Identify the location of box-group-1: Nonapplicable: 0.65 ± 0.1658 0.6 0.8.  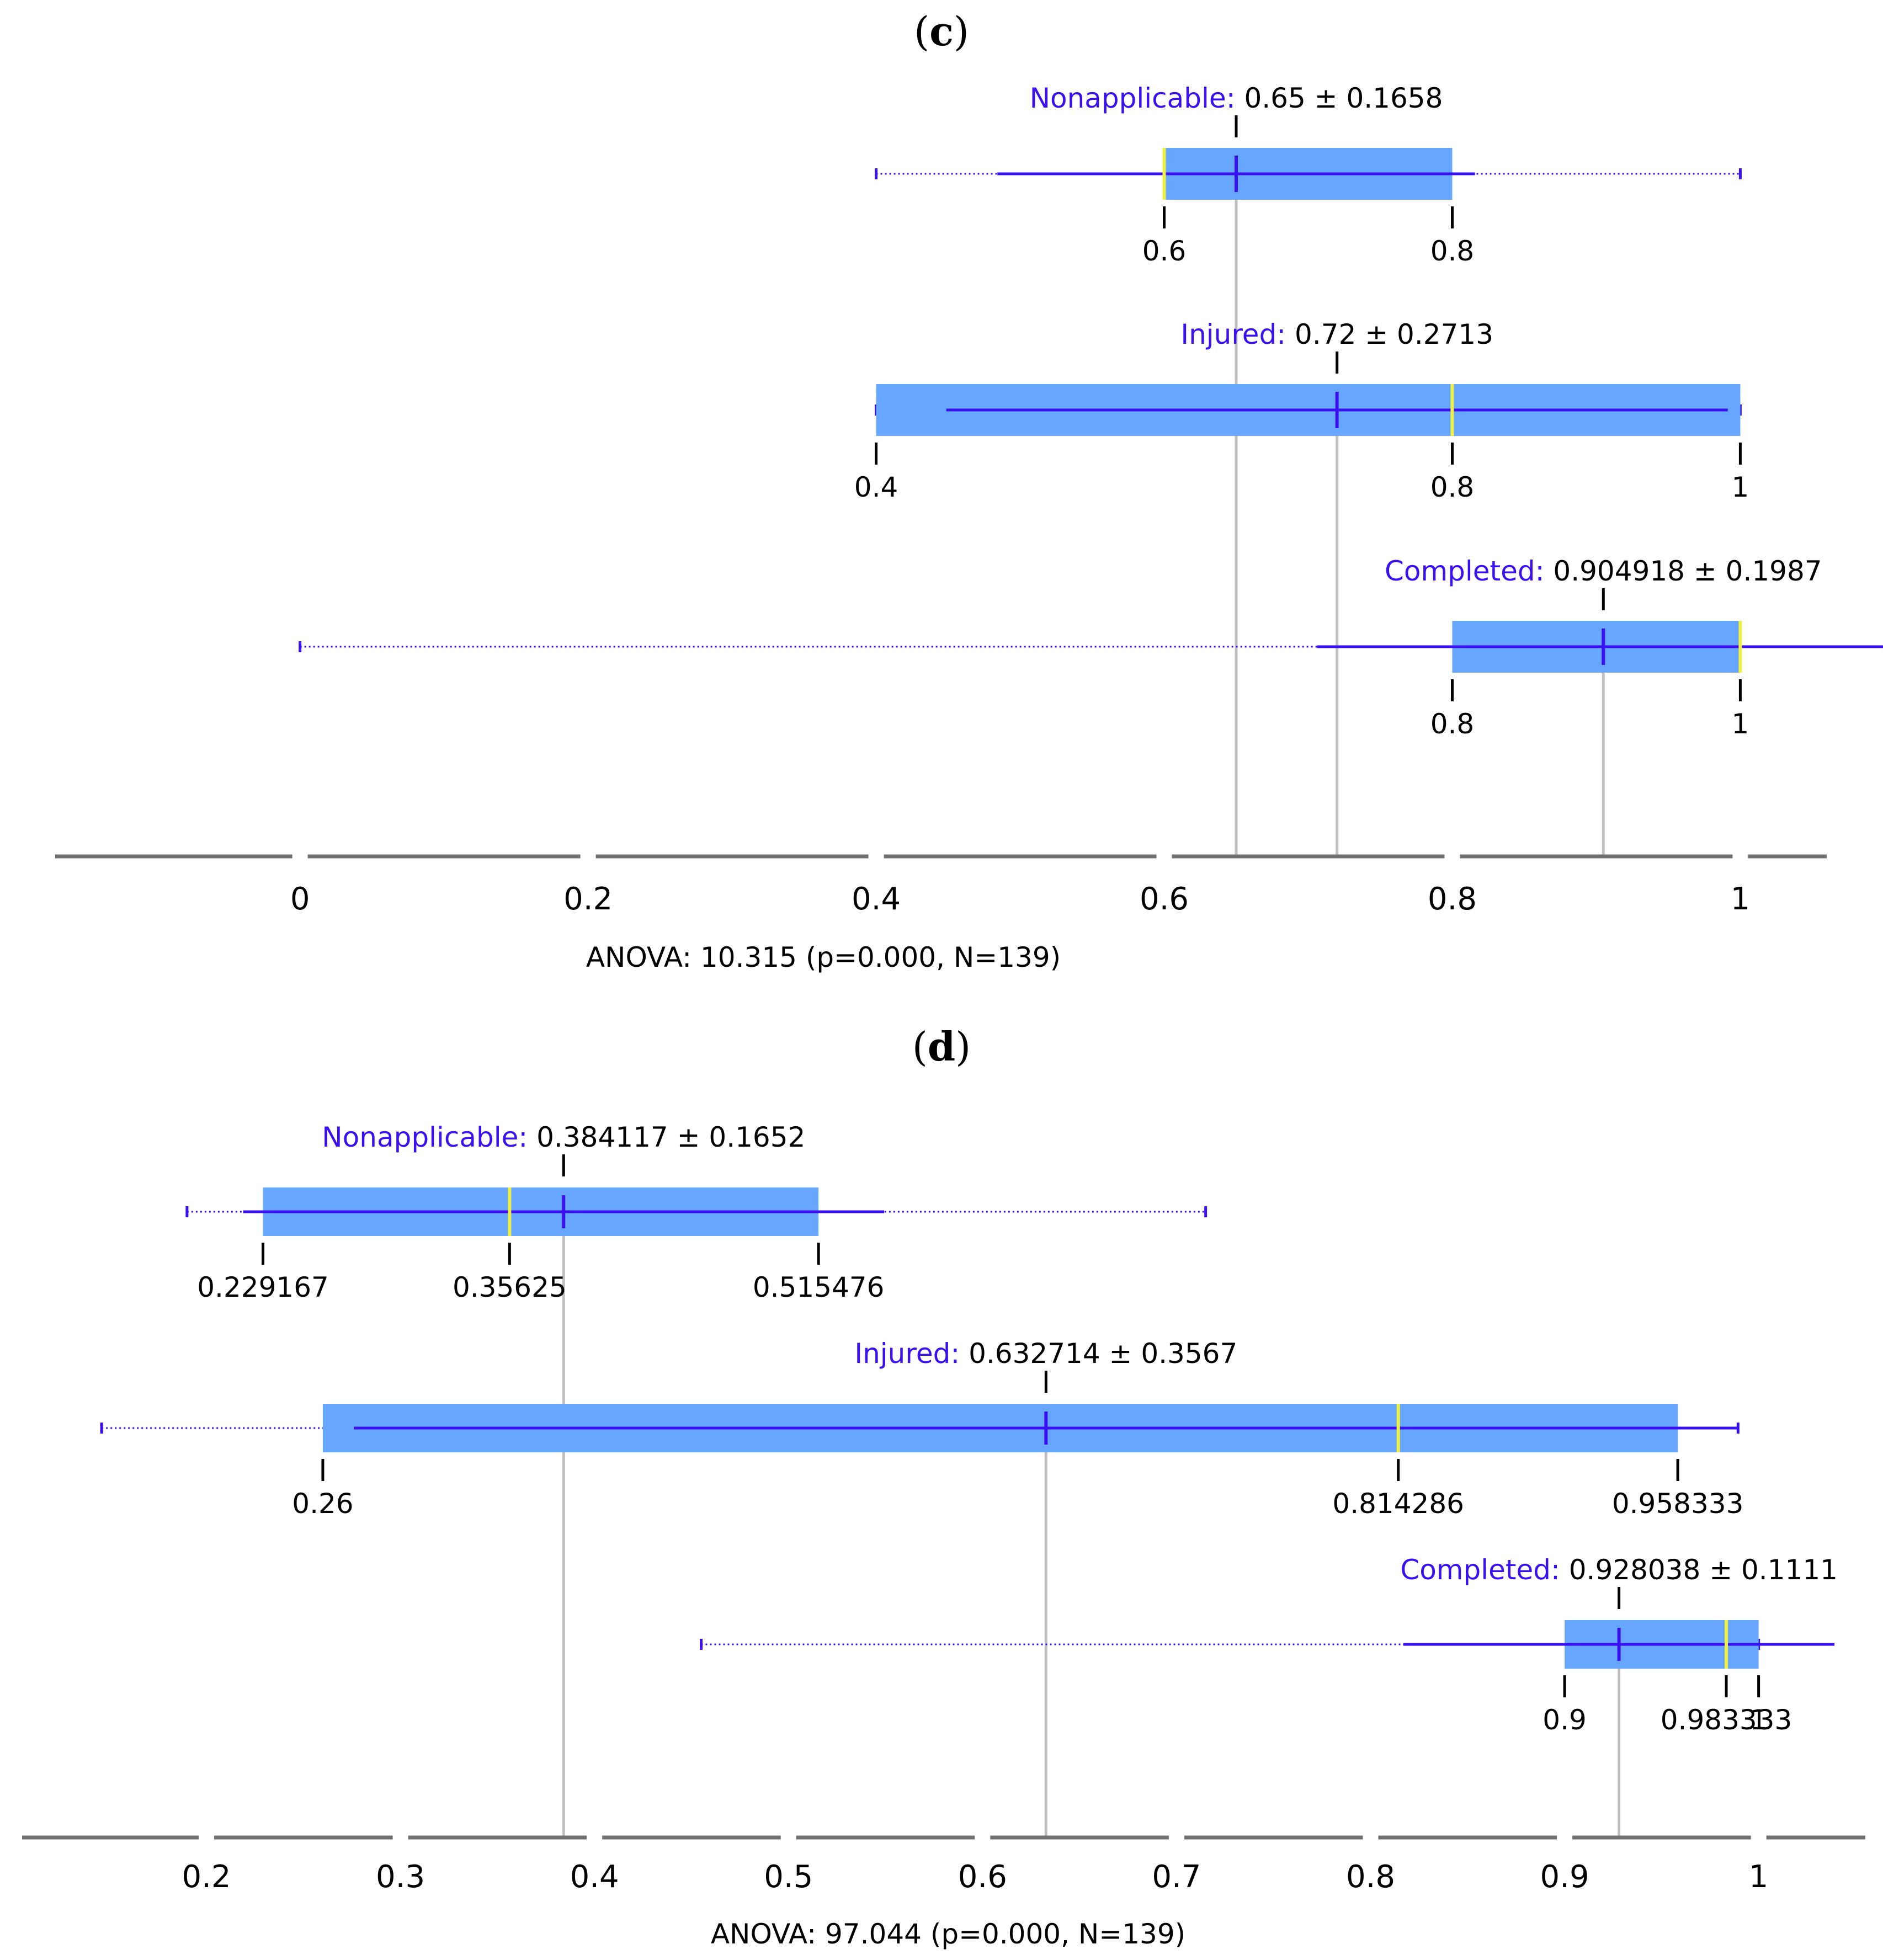
(1308, 175).